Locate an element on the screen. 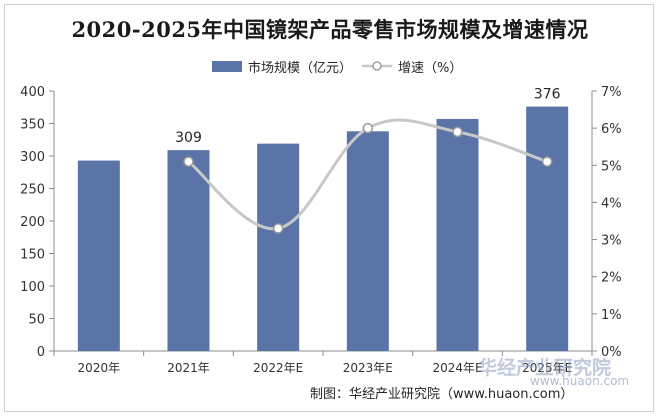 The width and height of the screenshot is (660, 418). x-tick-label: 2020年 is located at coordinates (99, 368).